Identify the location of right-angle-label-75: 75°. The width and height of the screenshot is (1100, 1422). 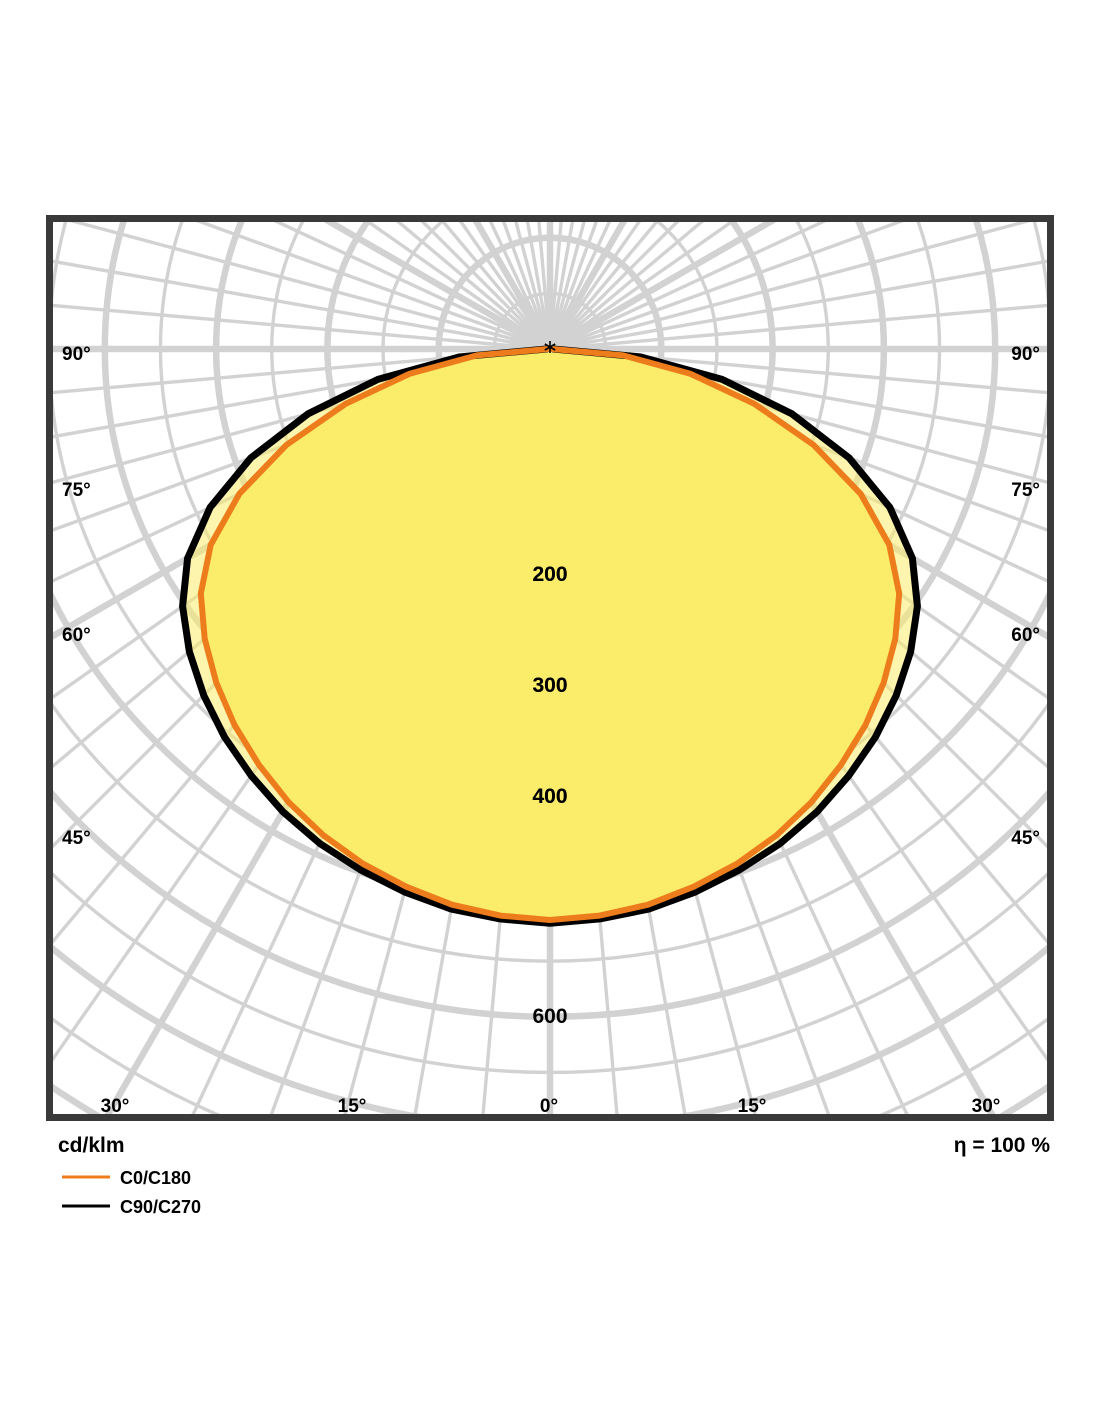
(1025, 490).